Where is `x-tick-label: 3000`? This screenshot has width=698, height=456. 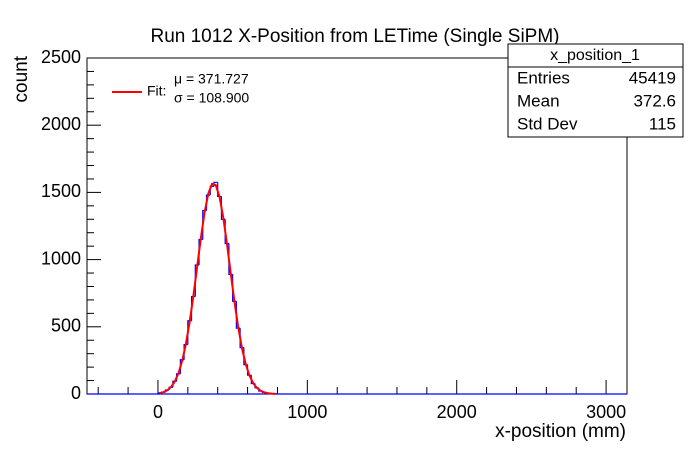
x-tick-label: 3000 is located at coordinates (606, 412).